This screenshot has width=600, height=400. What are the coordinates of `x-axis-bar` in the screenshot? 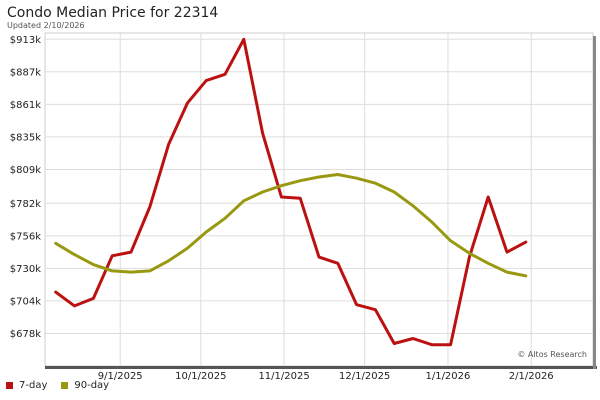 It's located at (321, 367).